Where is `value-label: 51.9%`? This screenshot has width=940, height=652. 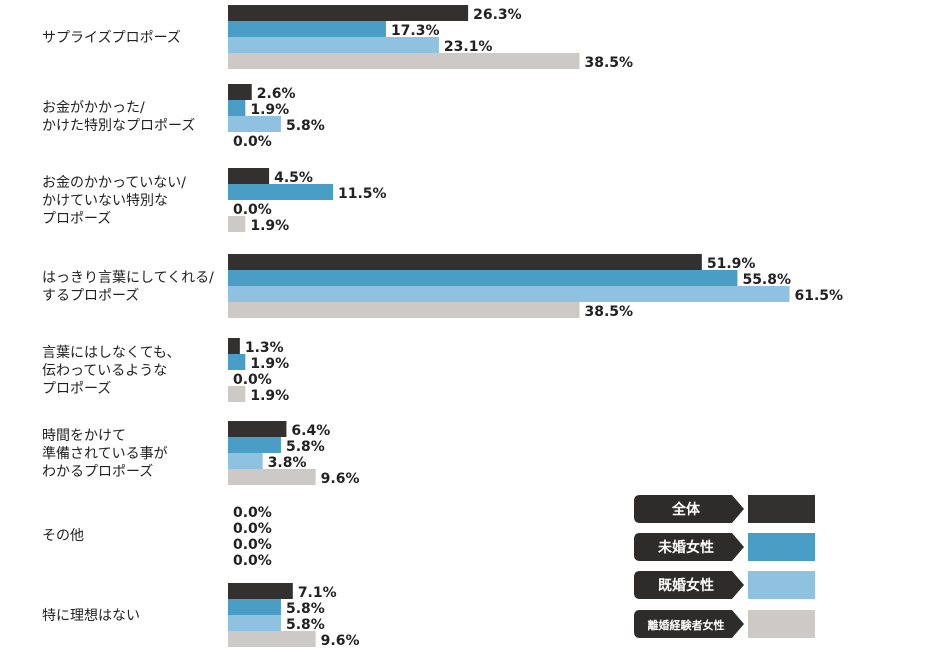
value-label: 51.9% is located at coordinates (731, 264).